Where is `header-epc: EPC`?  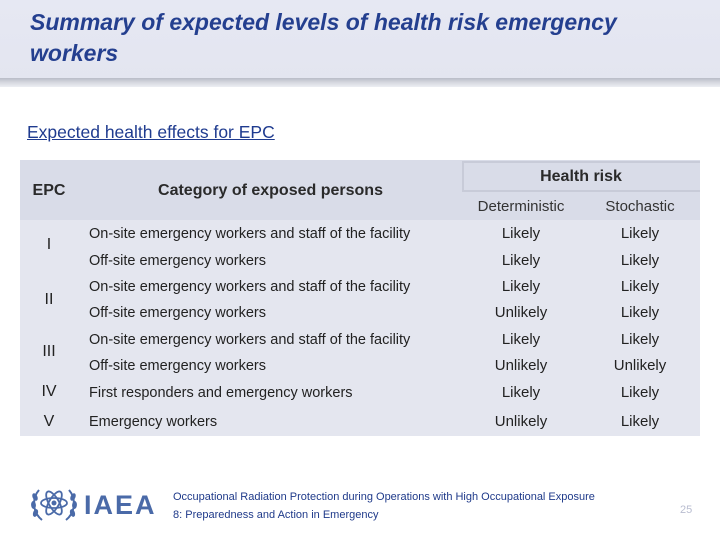
header-epc: EPC is located at coordinates (49, 190).